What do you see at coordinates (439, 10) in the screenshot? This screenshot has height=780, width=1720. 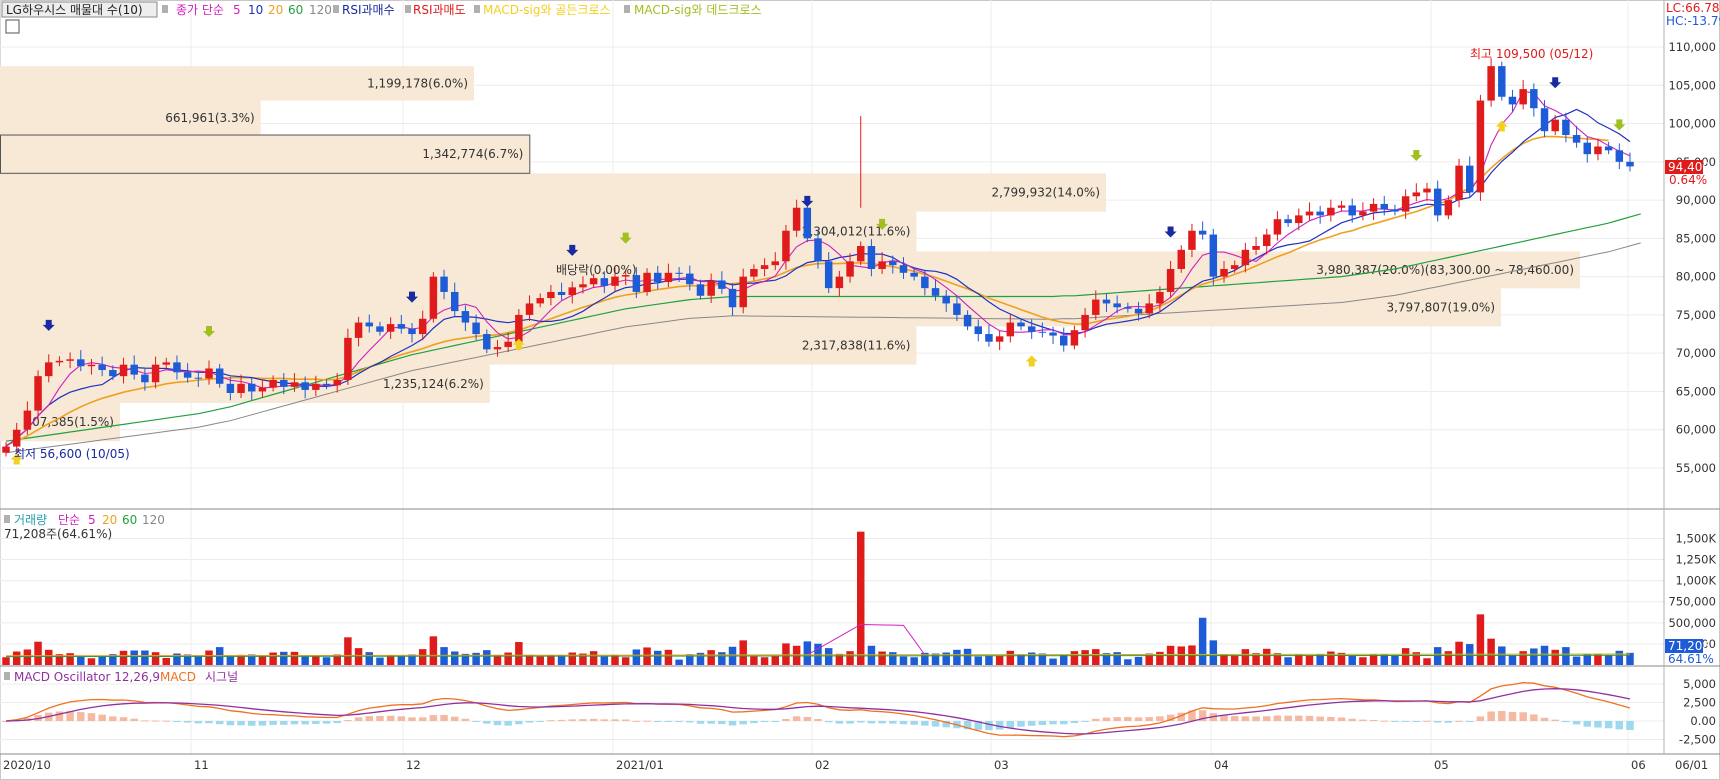 I see `rsi-sell-legend: RSI과매도` at bounding box center [439, 10].